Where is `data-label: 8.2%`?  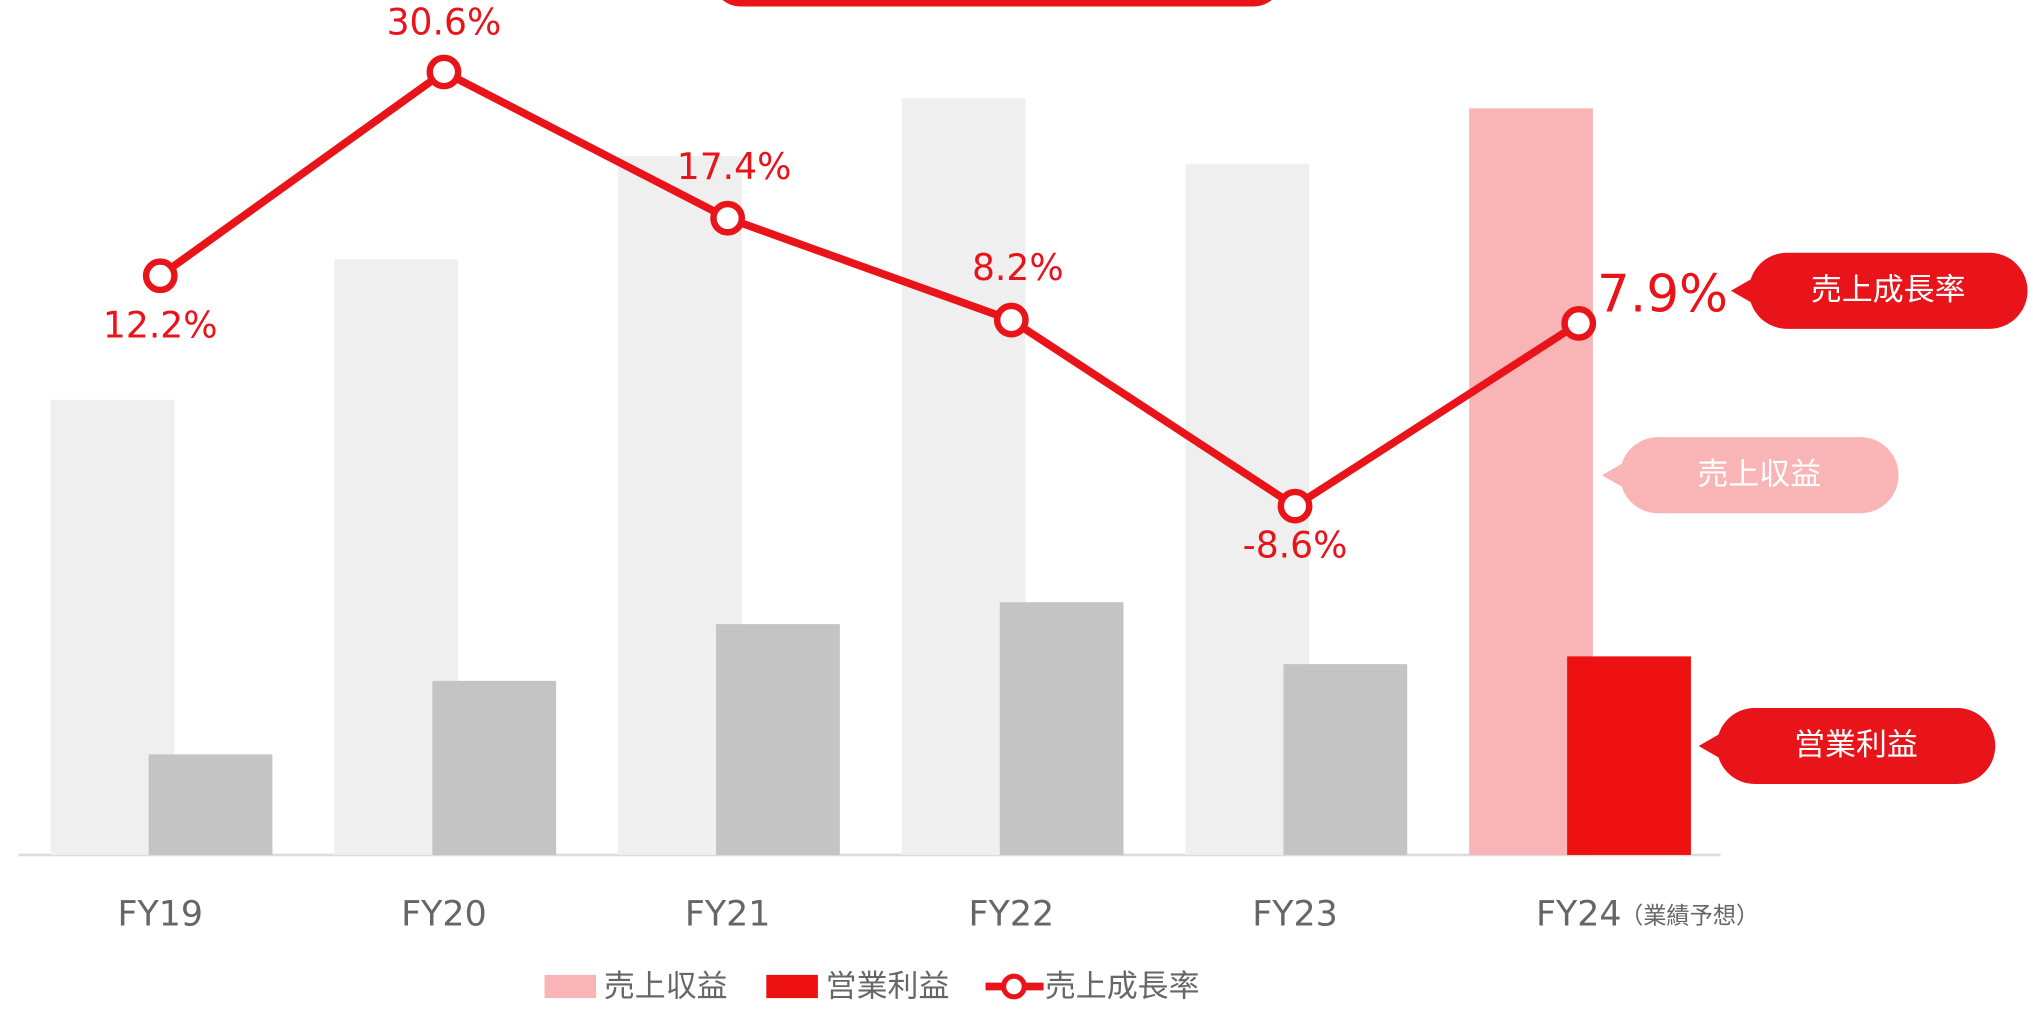 data-label: 8.2% is located at coordinates (1018, 267).